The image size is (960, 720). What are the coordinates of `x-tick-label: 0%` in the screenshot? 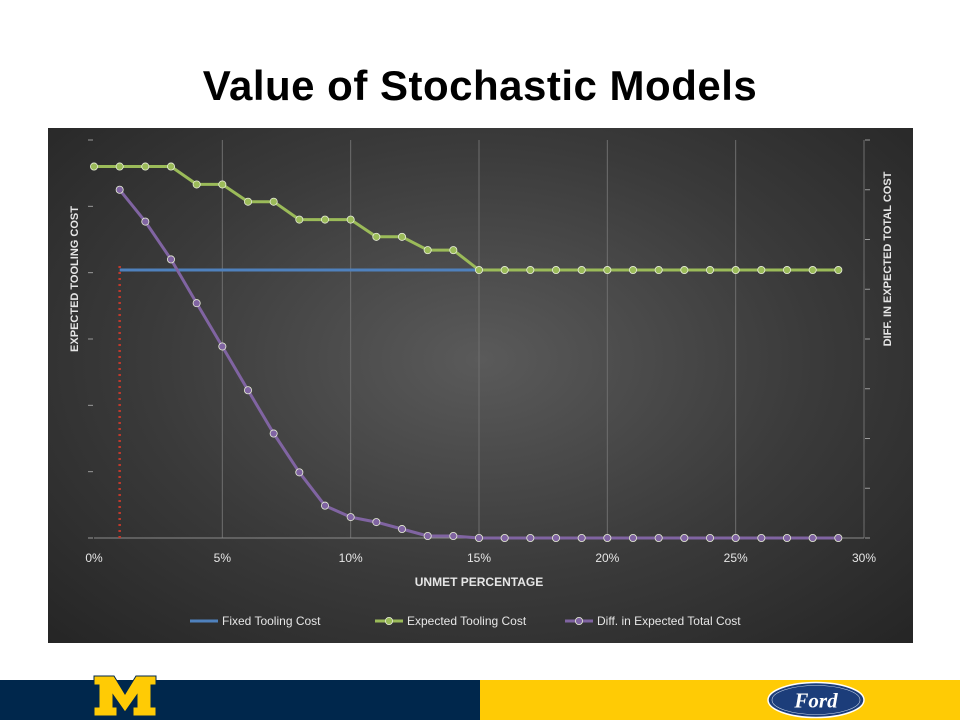 It's located at (94, 558).